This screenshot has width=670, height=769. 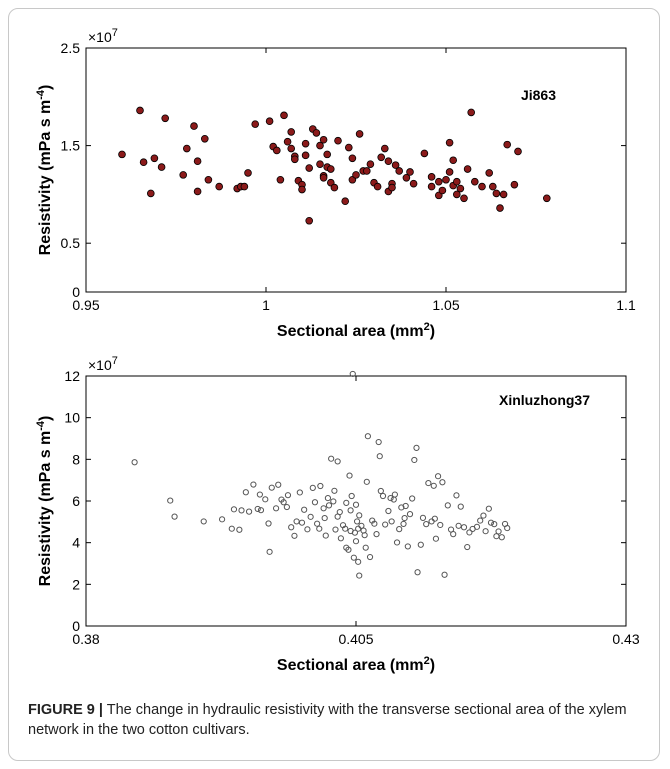 What do you see at coordinates (76, 292) in the screenshot?
I see `y-tick-label: 0` at bounding box center [76, 292].